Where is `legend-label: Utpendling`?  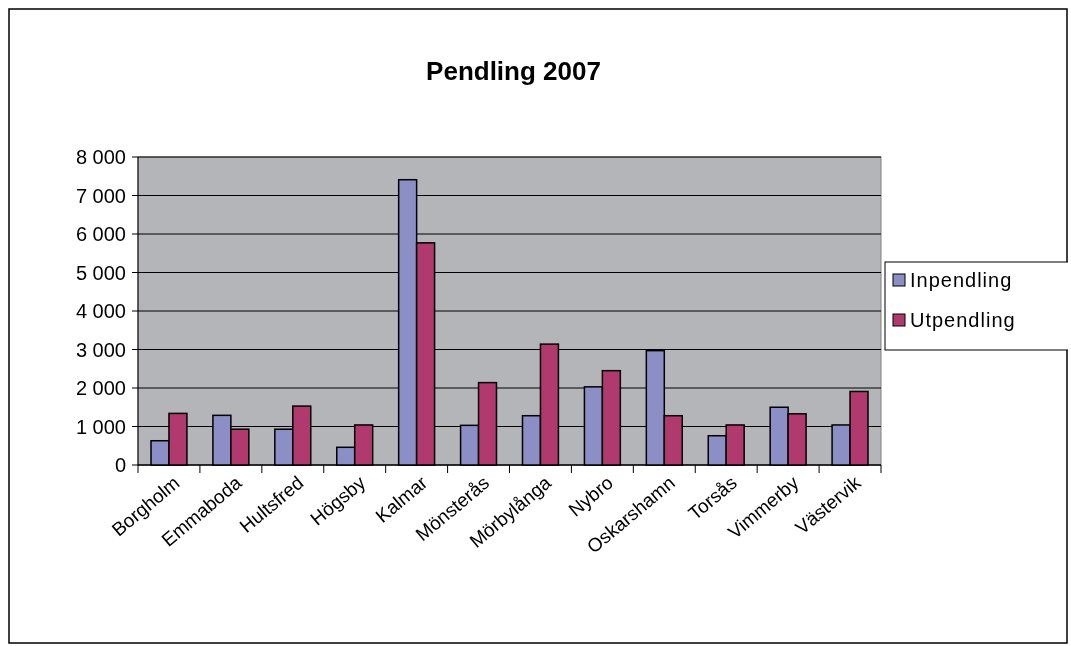 legend-label: Utpendling is located at coordinates (963, 320).